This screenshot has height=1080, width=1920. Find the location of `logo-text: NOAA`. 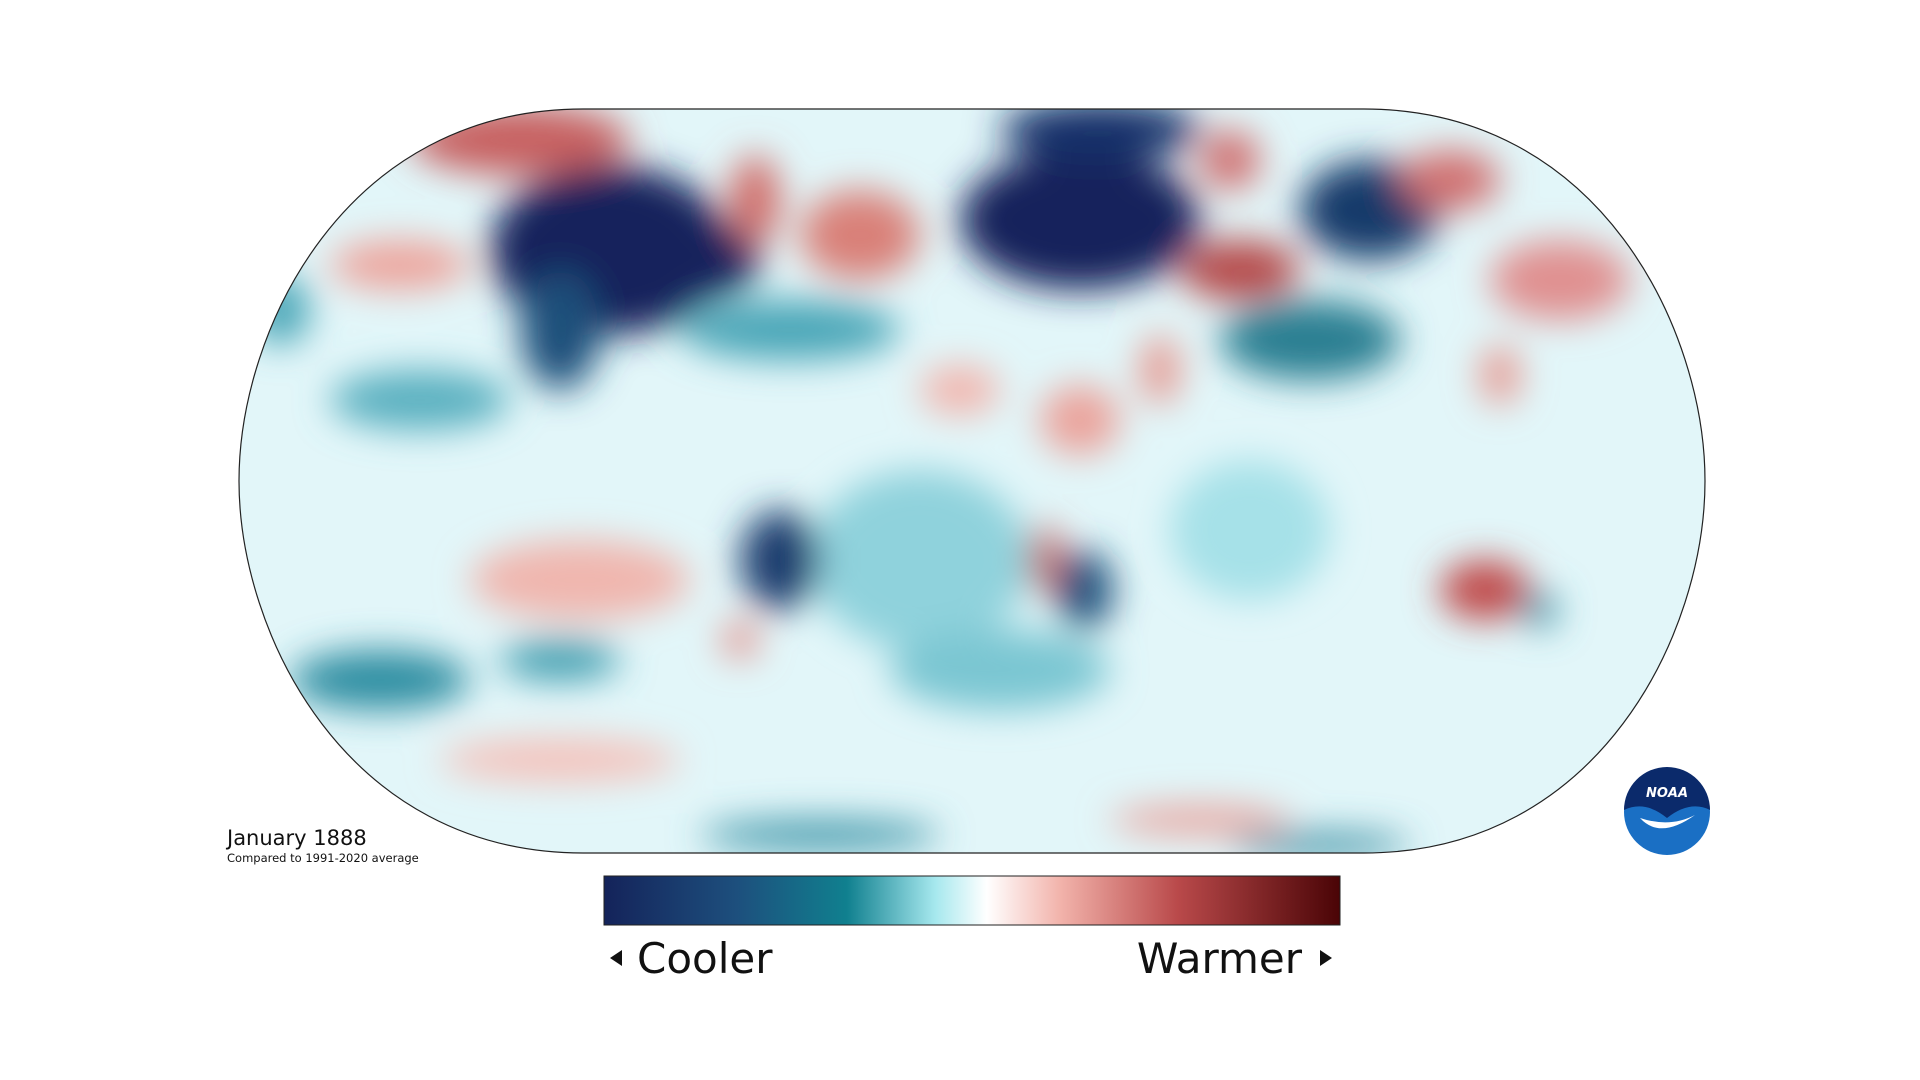

logo-text: NOAA is located at coordinates (1667, 793).